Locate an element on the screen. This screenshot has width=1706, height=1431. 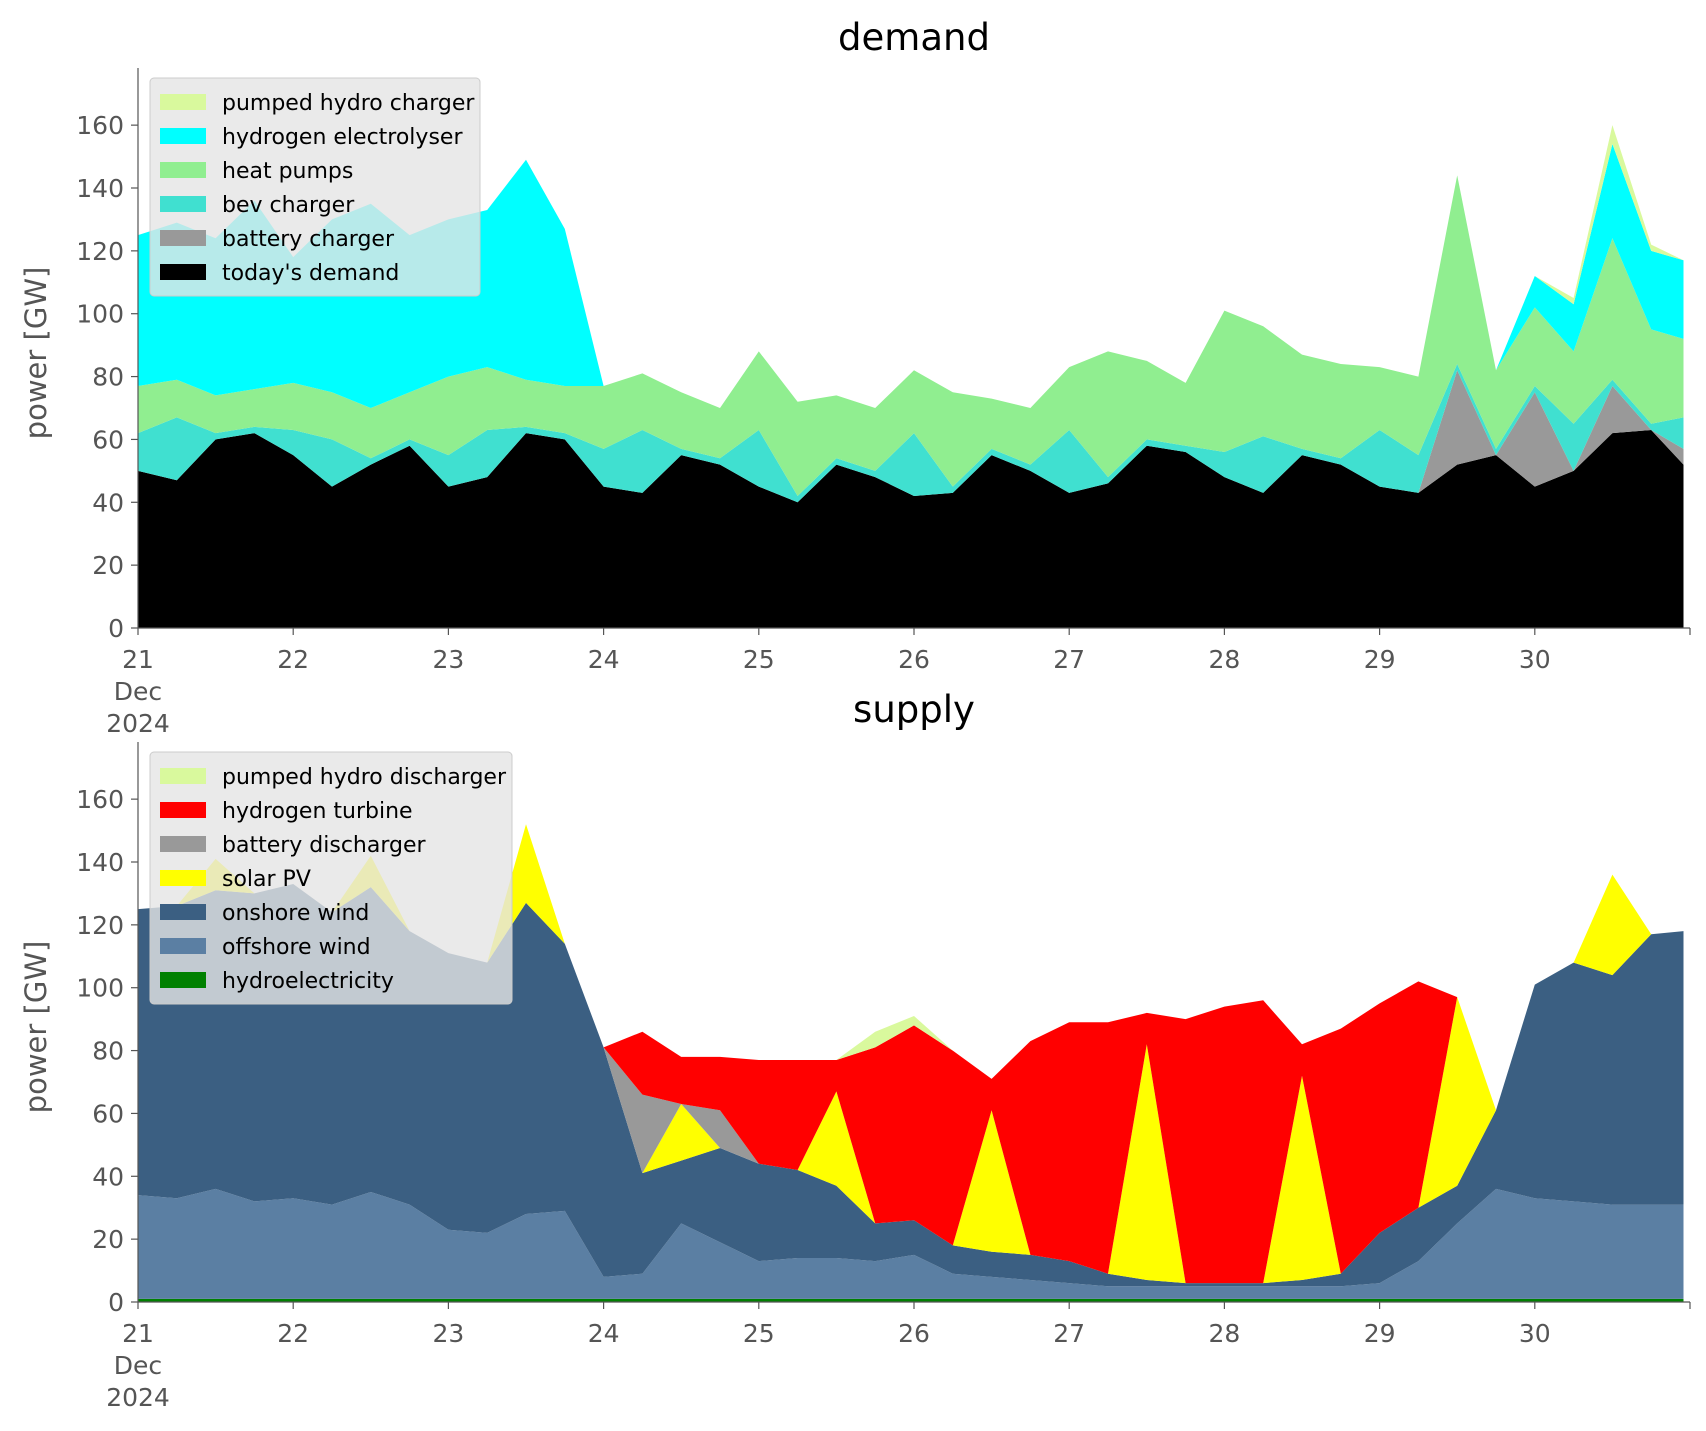
legend-swatch-bev-charger is located at coordinates (183, 204).